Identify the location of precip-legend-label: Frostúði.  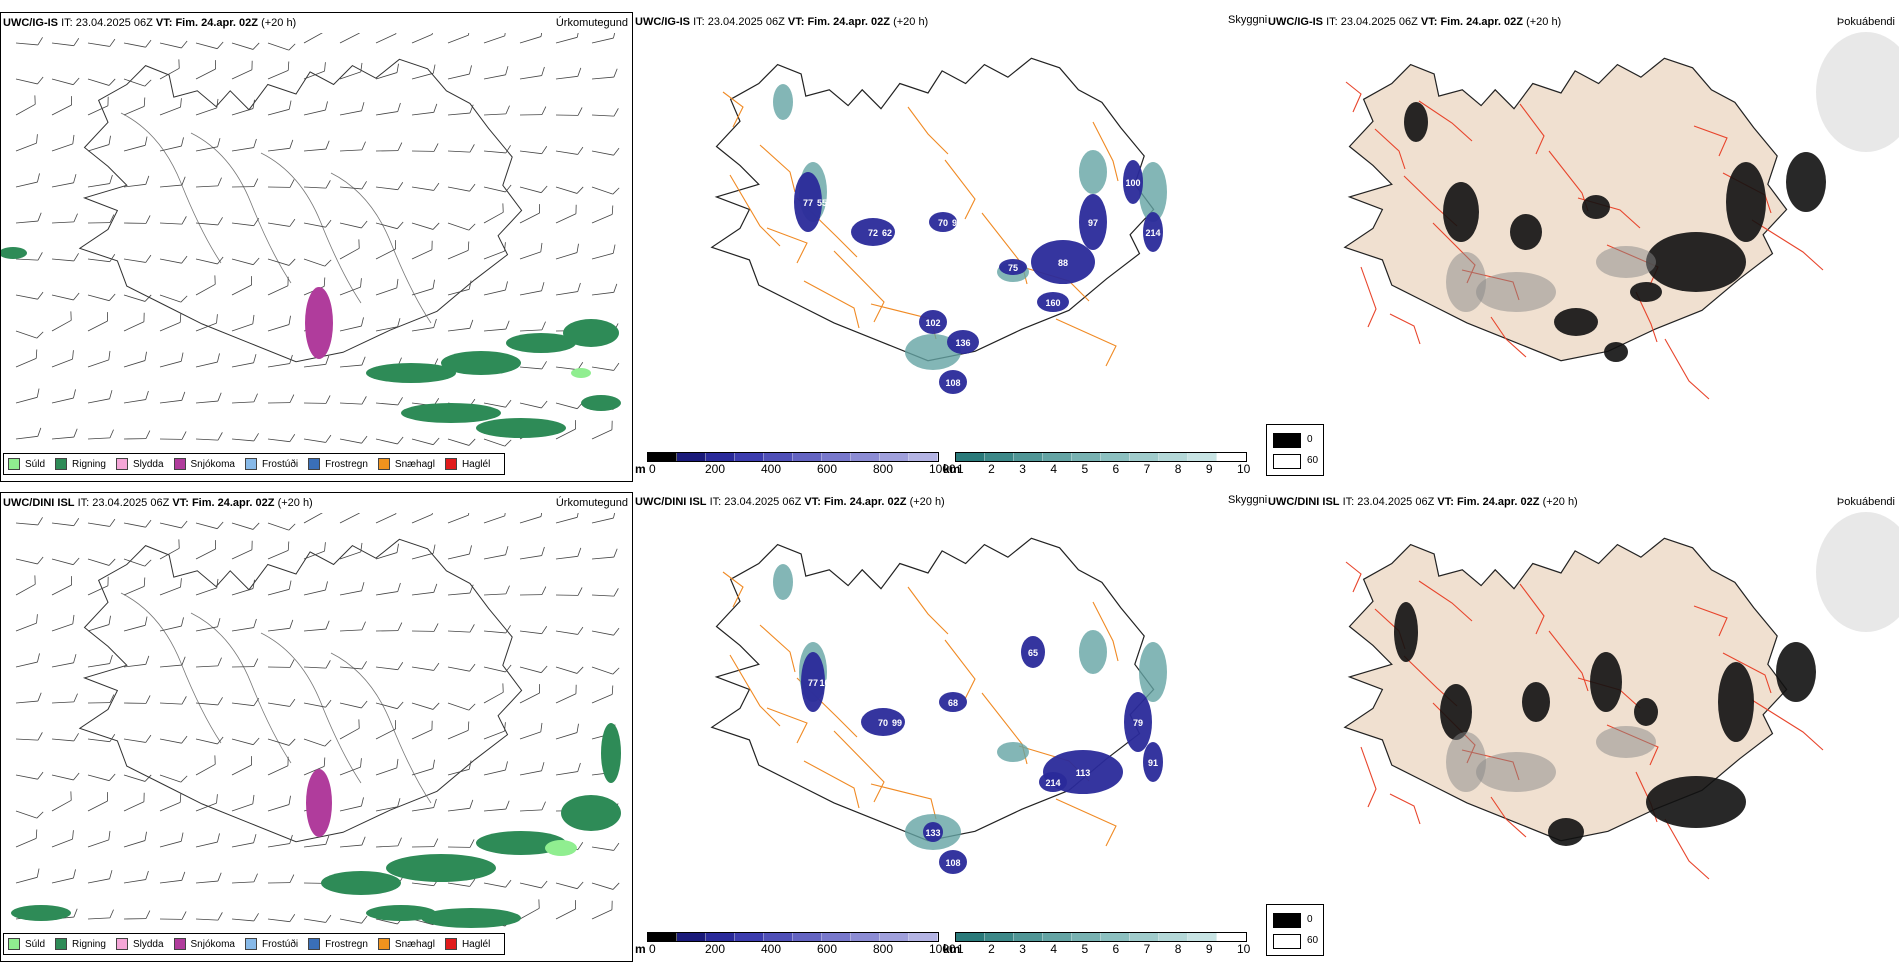
(280, 464).